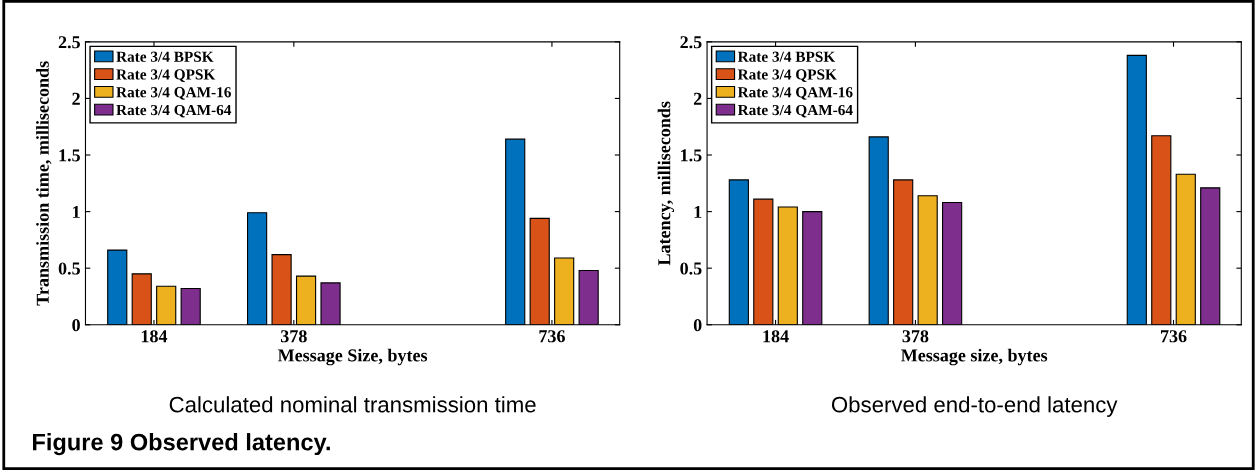 The width and height of the screenshot is (1257, 470). I want to click on text: Observed end-to-end latency, so click(974, 406).